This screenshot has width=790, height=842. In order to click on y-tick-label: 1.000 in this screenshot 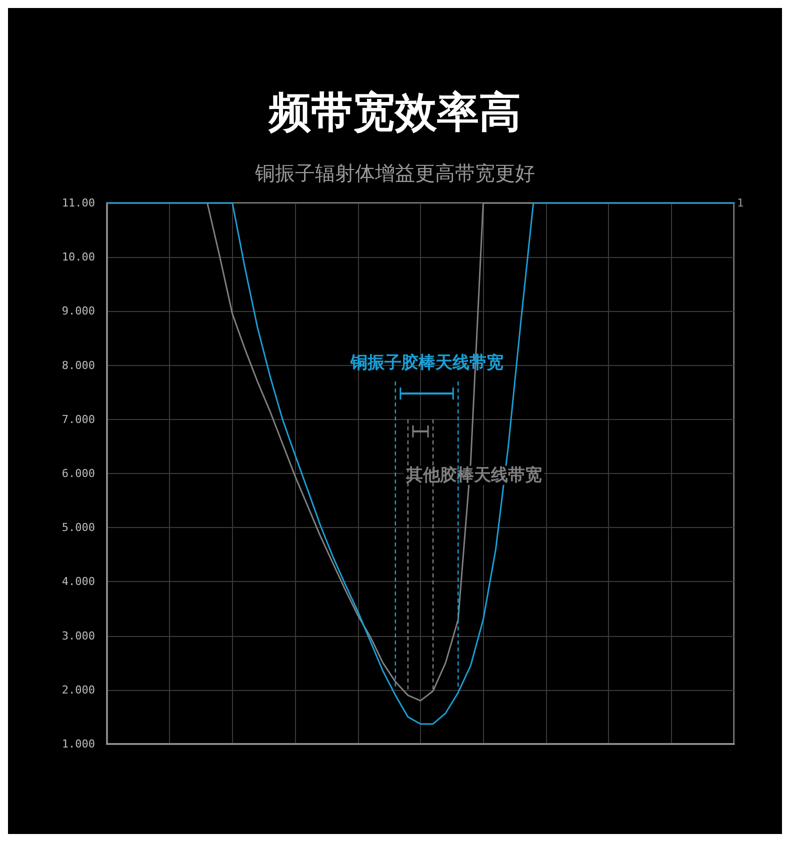, I will do `click(78, 744)`.